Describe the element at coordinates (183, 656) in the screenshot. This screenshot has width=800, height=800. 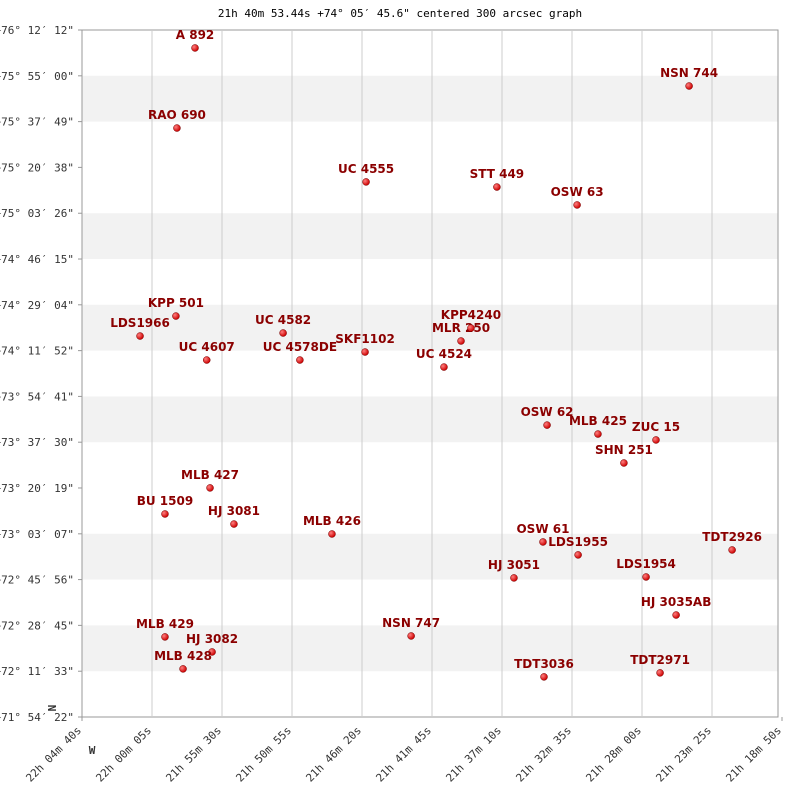
I see `star-label: MLB 428` at that location.